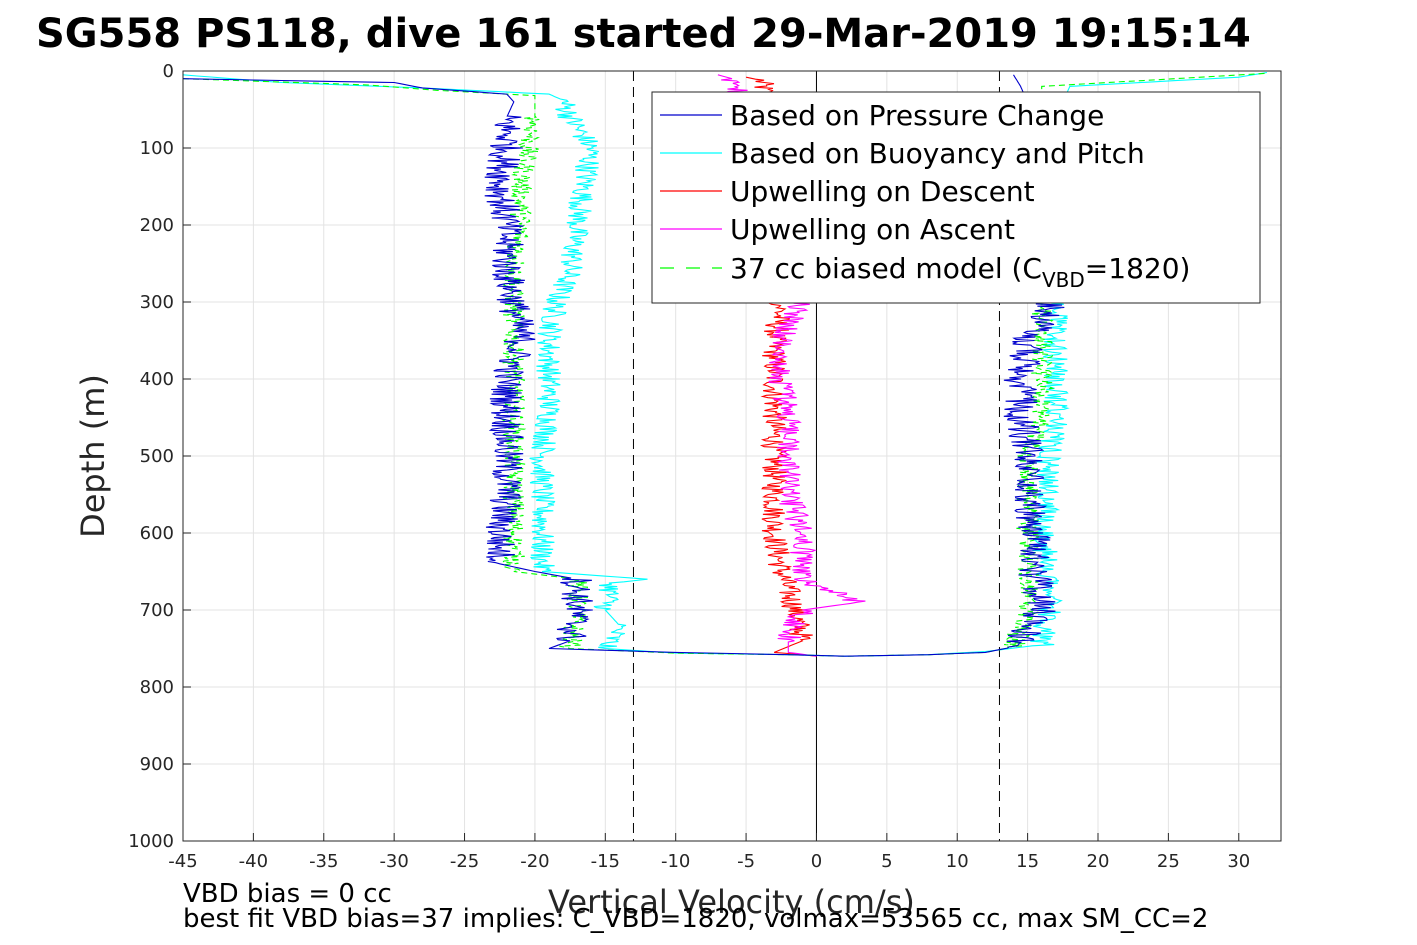 This screenshot has width=1417, height=945. Describe the element at coordinates (709, 852) in the screenshot. I see `x-axis-ticks: -45 -40 -35 -30 -25 -20 -15 -10 -5 0 5 10 15 20 25 30` at that location.